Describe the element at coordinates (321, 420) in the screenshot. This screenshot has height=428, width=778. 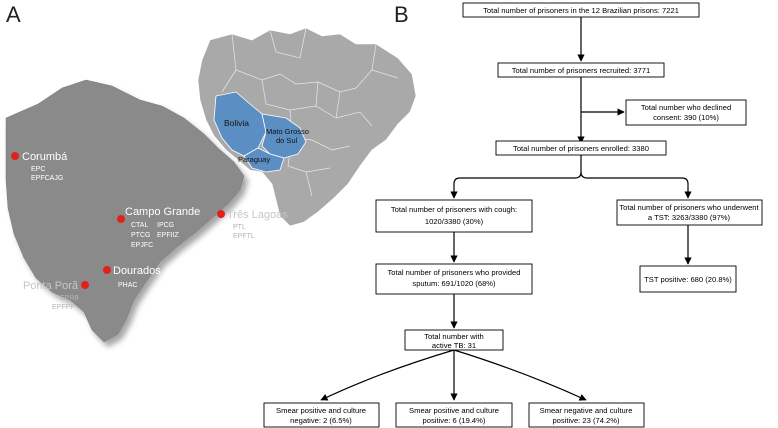
I see `box-text: negative: 2 (6.5%)` at that location.